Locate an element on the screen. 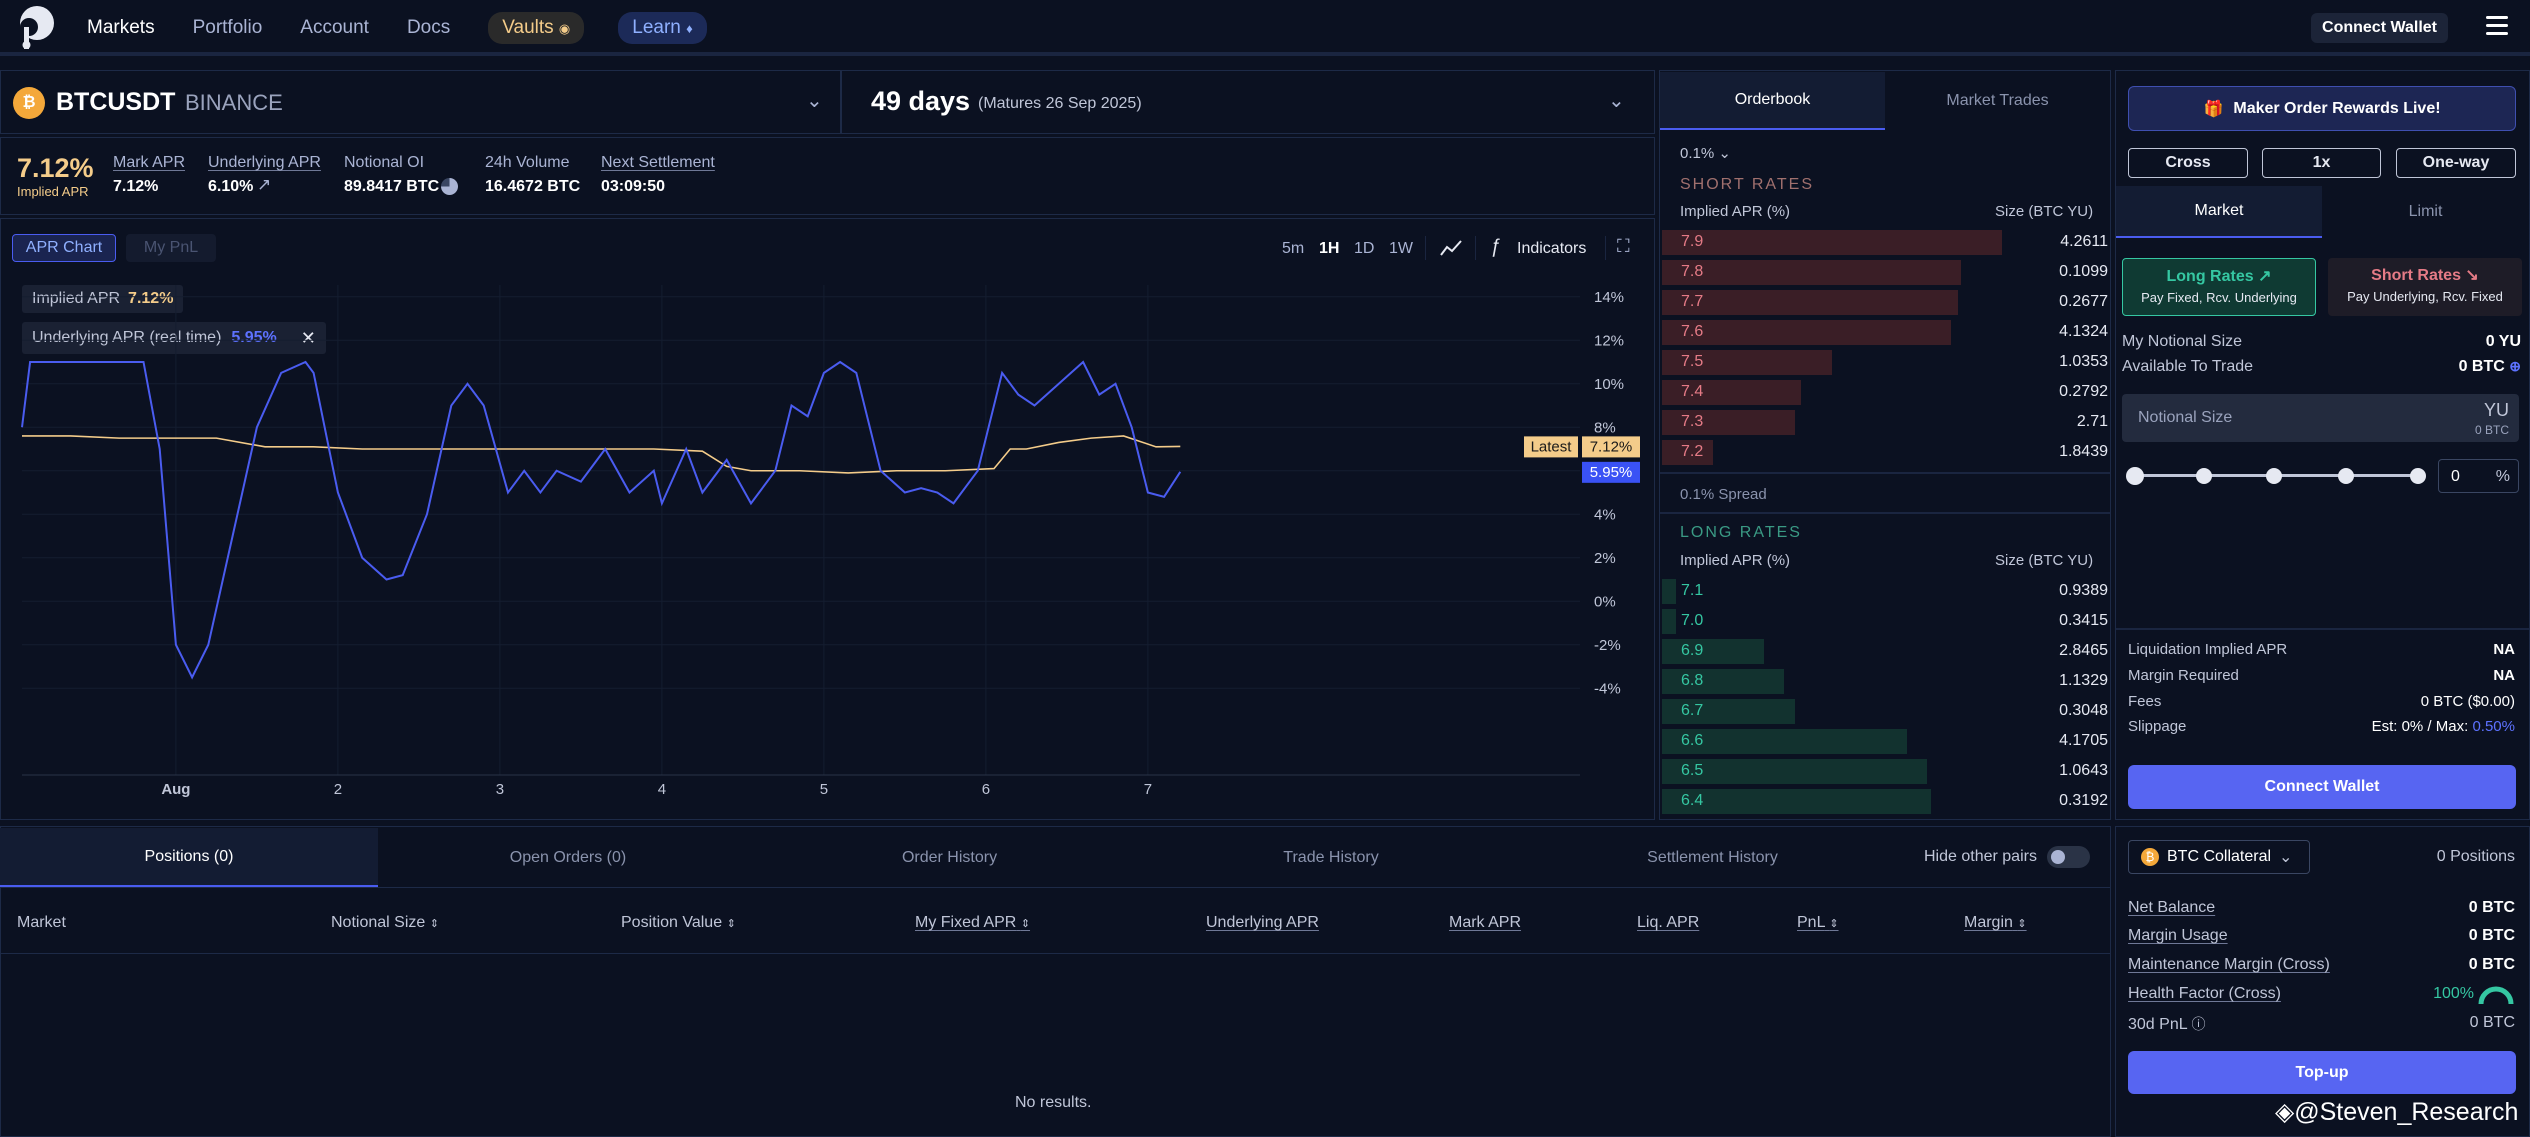 The width and height of the screenshot is (2530, 1137). long-rate-row: 6.8 1.1329 is located at coordinates (1885, 681).